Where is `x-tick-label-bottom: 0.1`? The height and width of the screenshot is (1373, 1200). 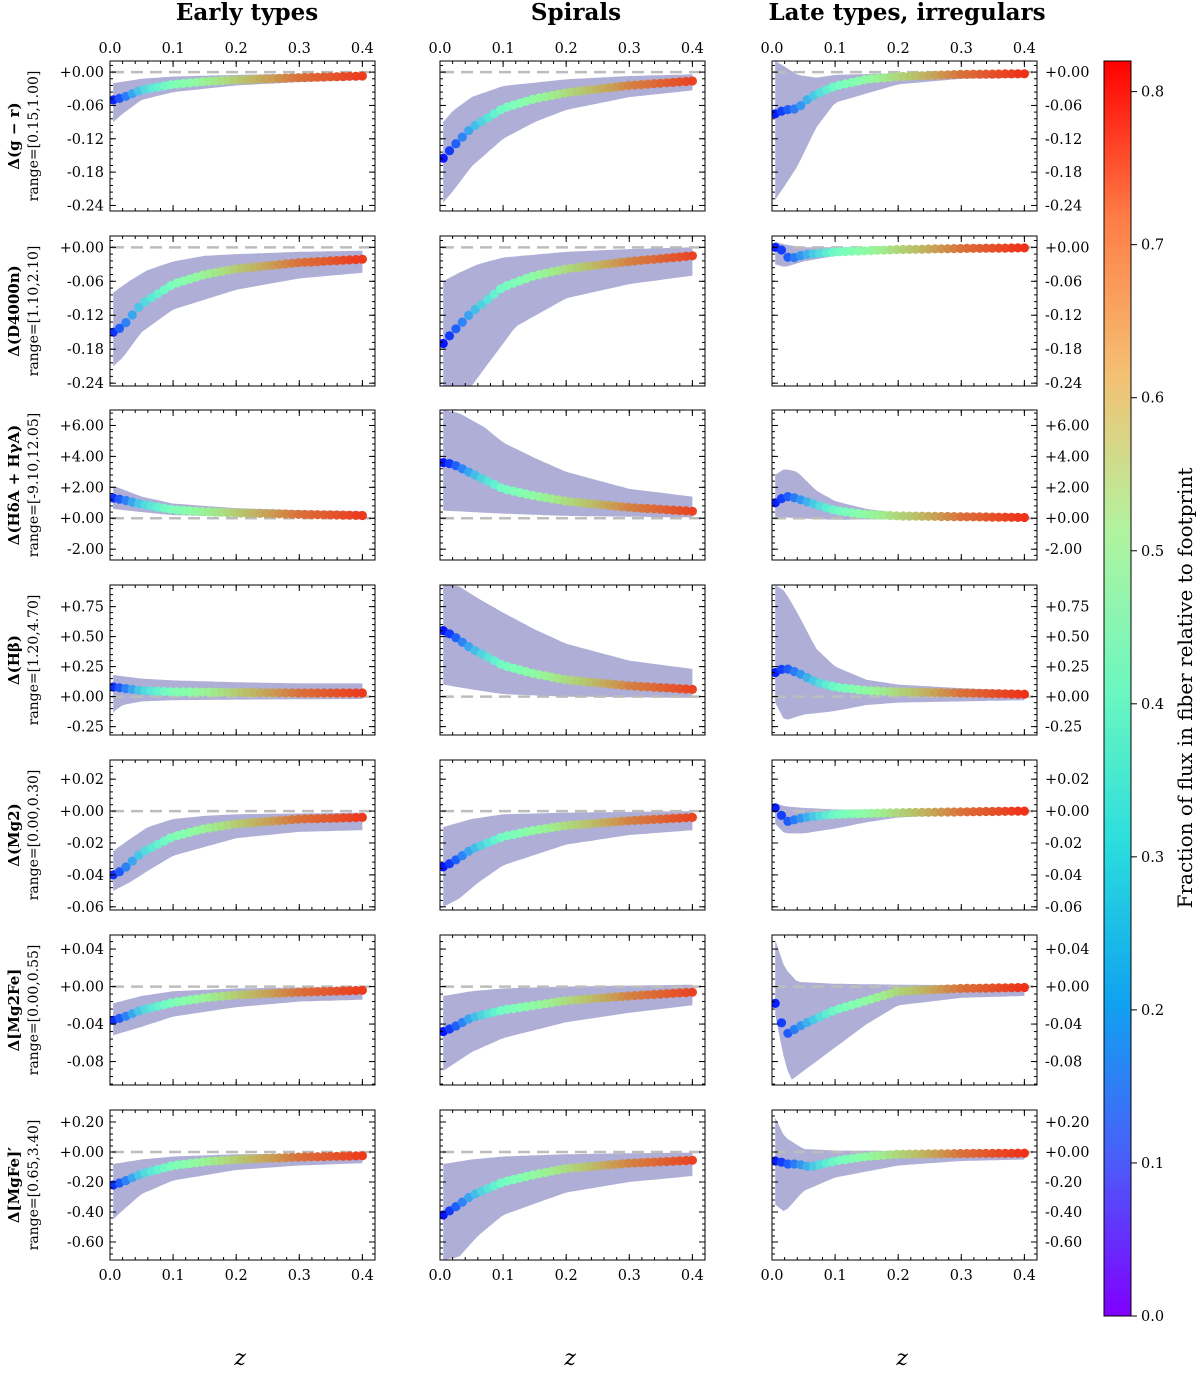 x-tick-label-bottom: 0.1 is located at coordinates (173, 1276).